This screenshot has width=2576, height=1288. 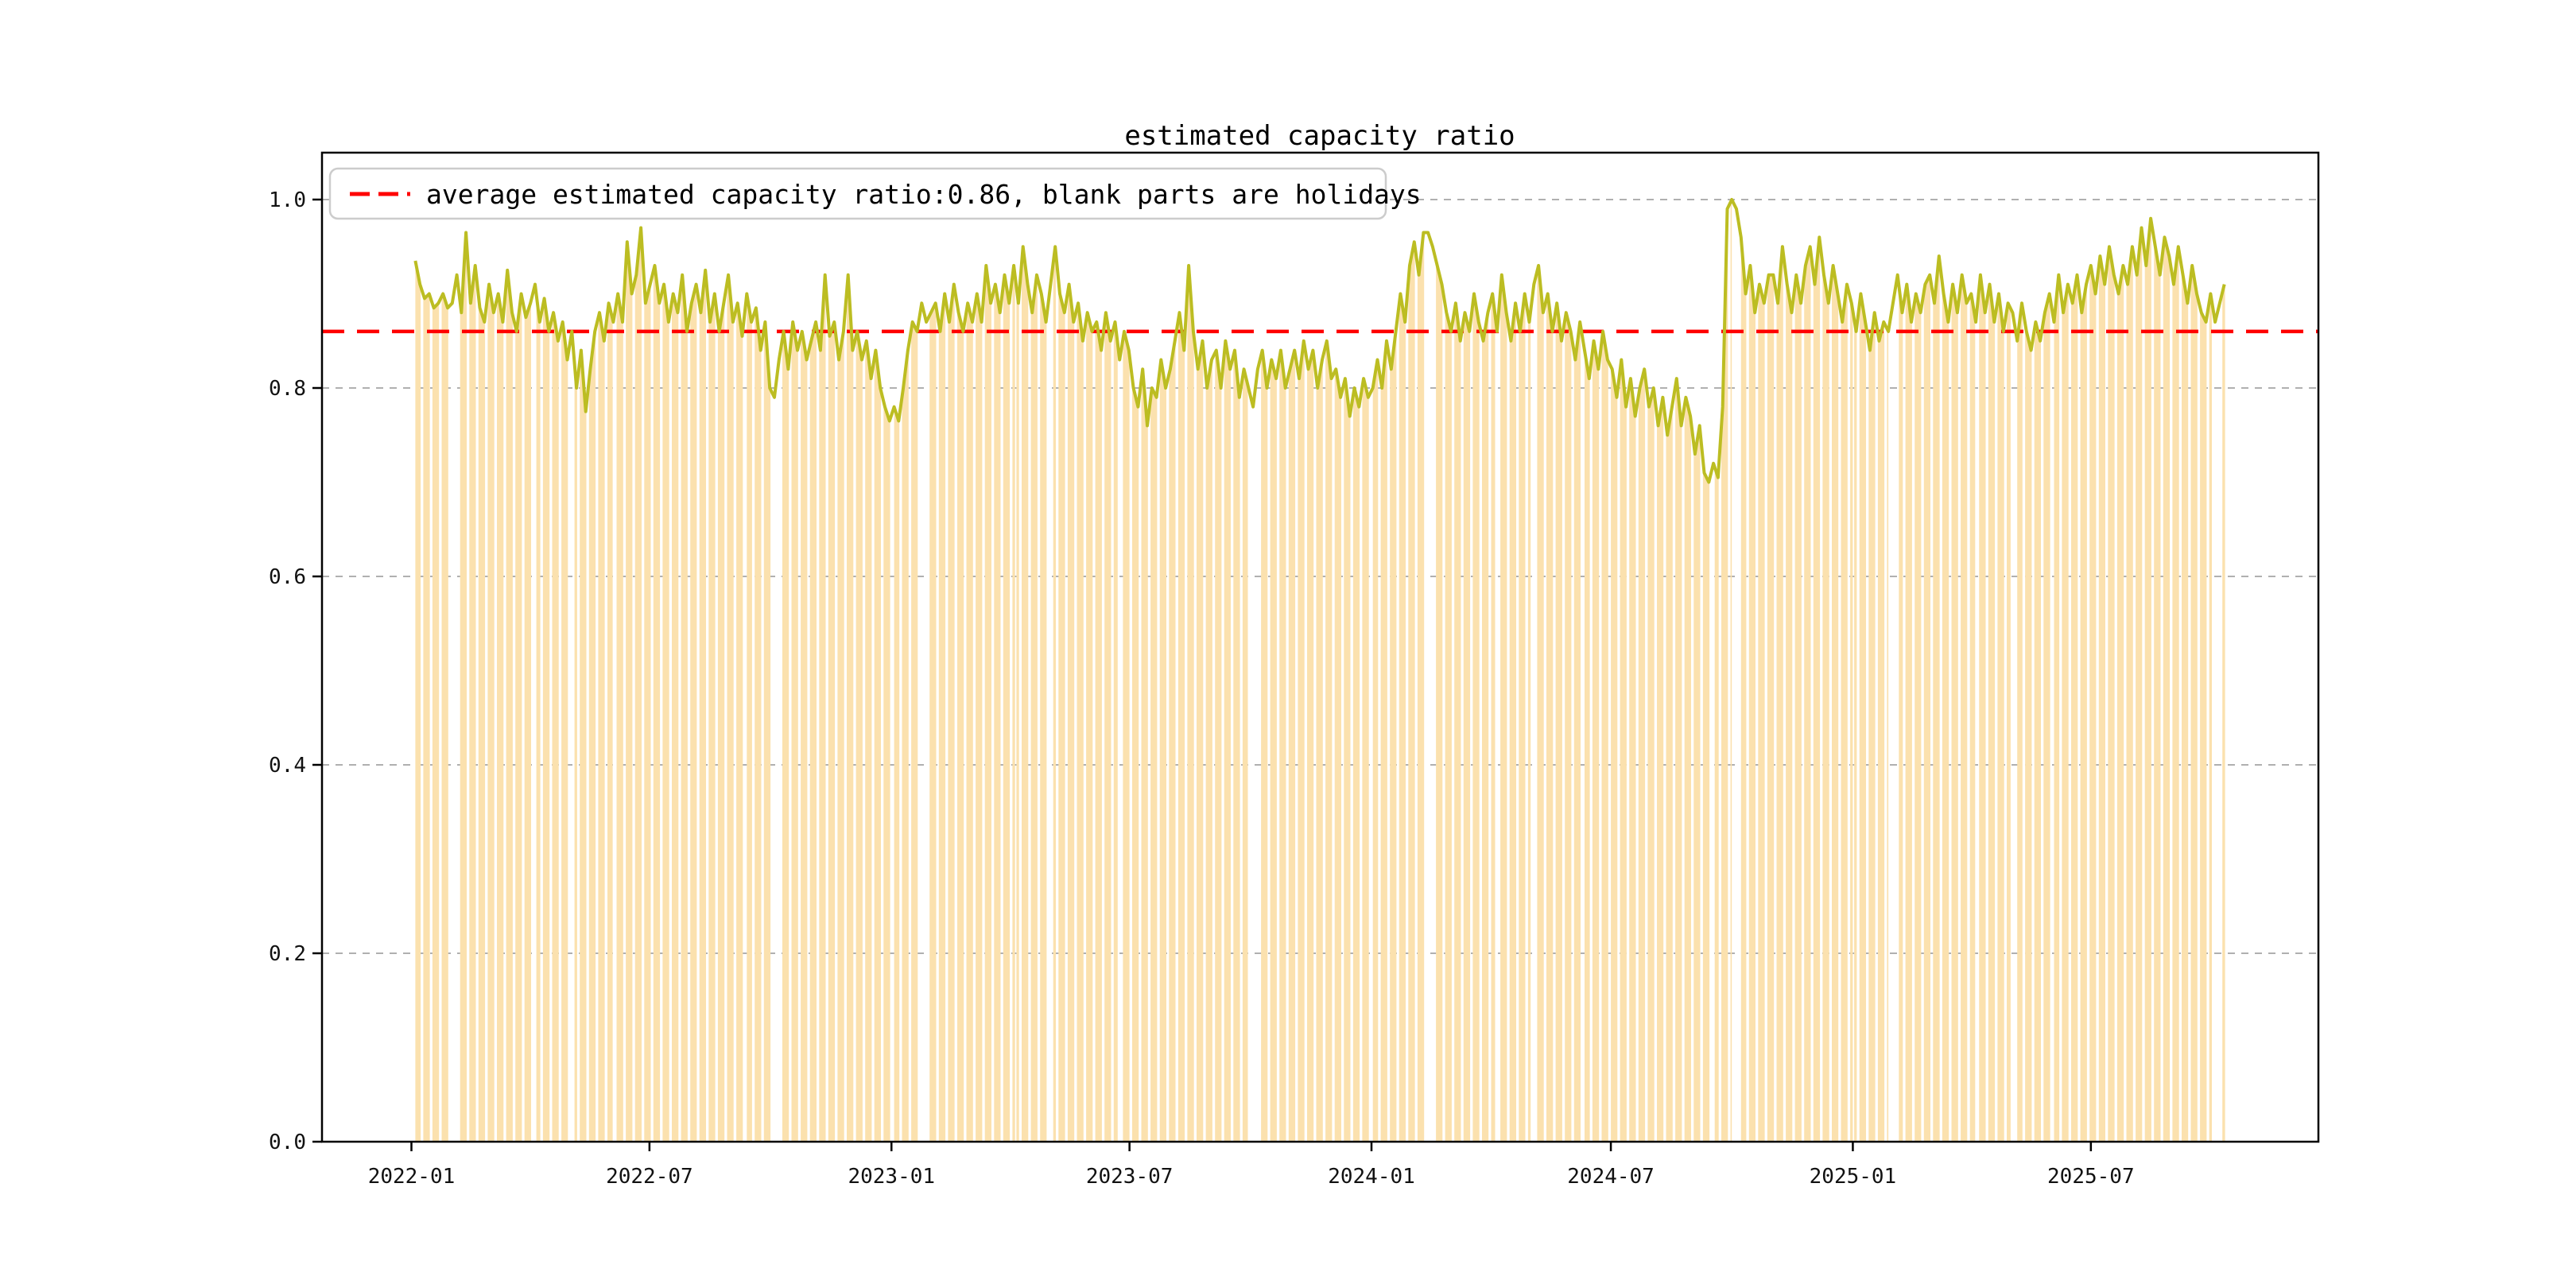 I want to click on chart-title: estimated capacity ratio, so click(x=1320, y=136).